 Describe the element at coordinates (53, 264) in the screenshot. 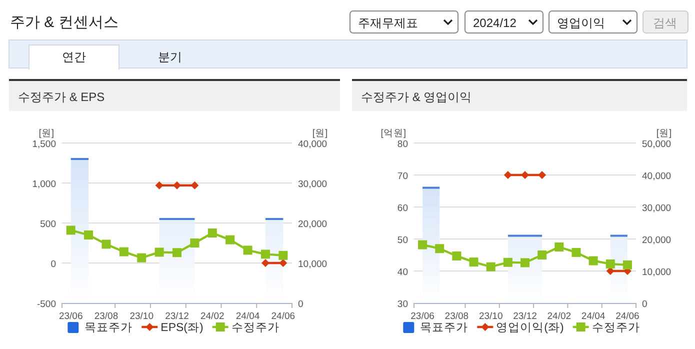

I see `y-tick-label: 0` at that location.